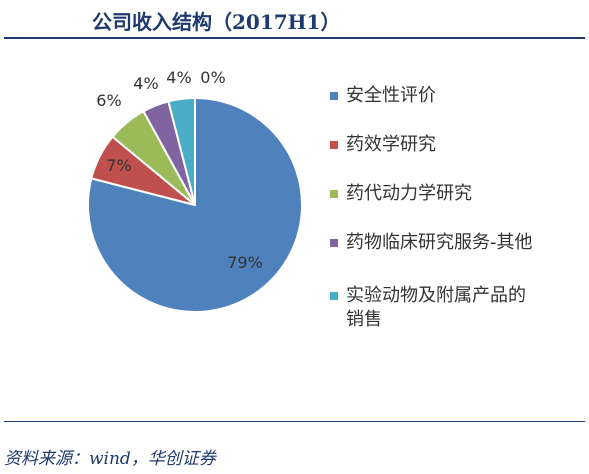 This screenshot has height=474, width=589. What do you see at coordinates (212, 77) in the screenshot?
I see `pie-label-zero: 0%` at bounding box center [212, 77].